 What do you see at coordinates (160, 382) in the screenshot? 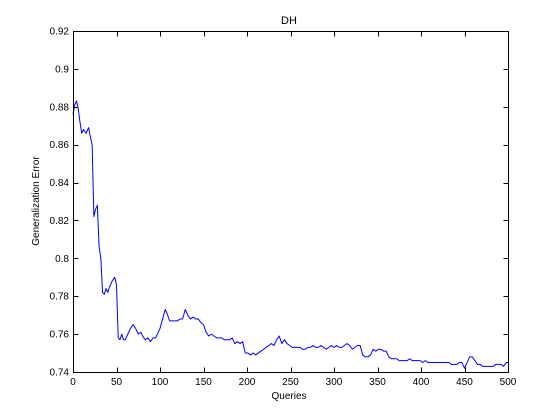
I see `x-tick-label: 100` at bounding box center [160, 382].